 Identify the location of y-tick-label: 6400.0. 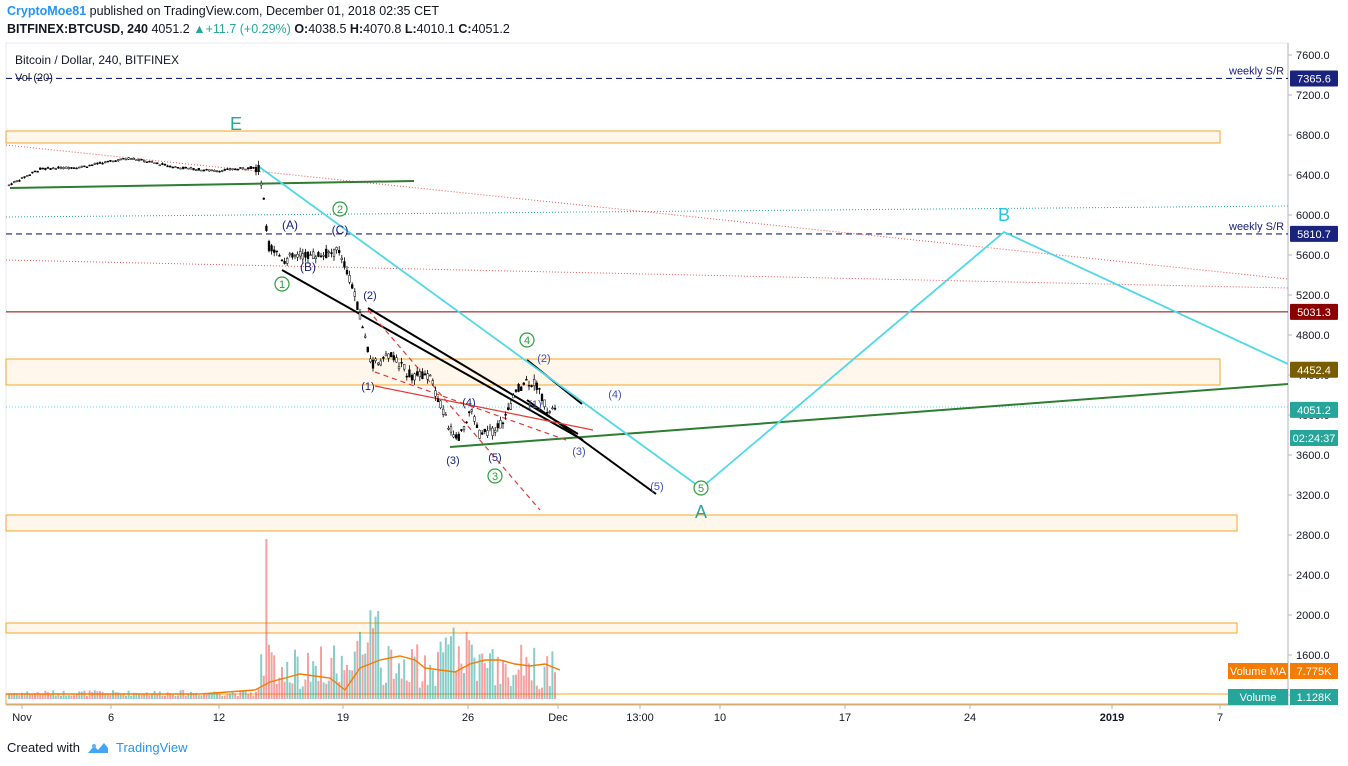
(1313, 176).